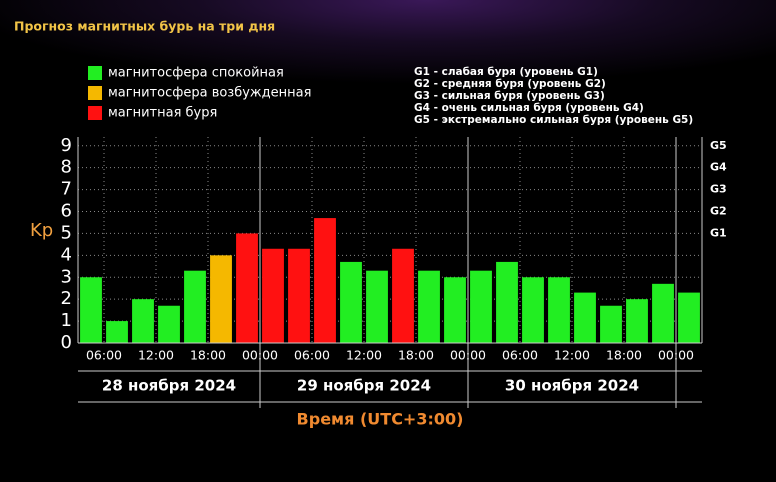 The image size is (776, 482). What do you see at coordinates (41, 230) in the screenshot?
I see `y-axis-label: Kp` at bounding box center [41, 230].